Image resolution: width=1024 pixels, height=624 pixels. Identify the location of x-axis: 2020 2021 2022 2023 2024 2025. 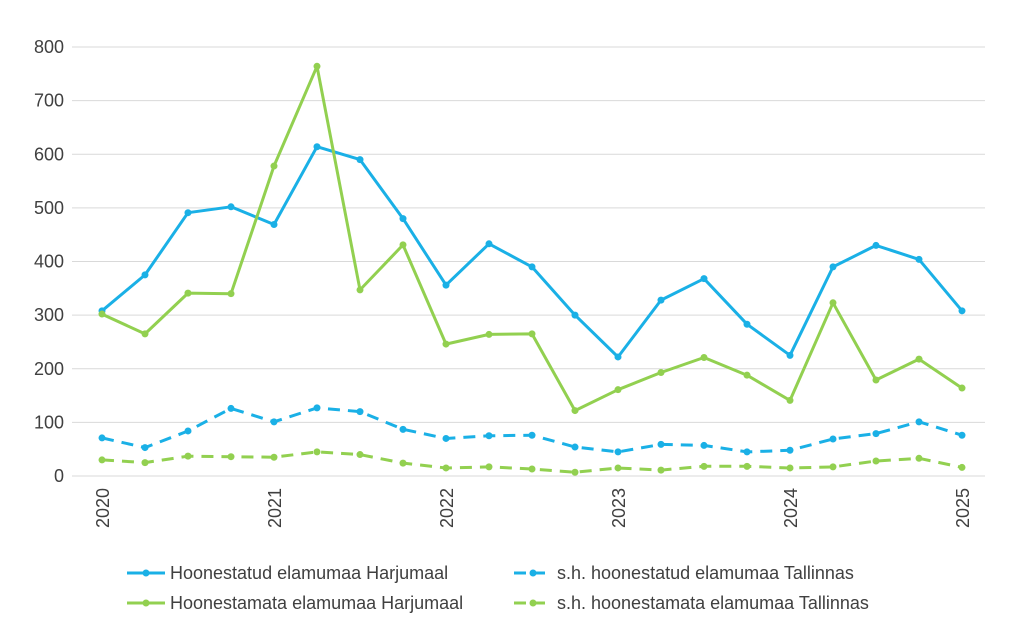
(533, 508).